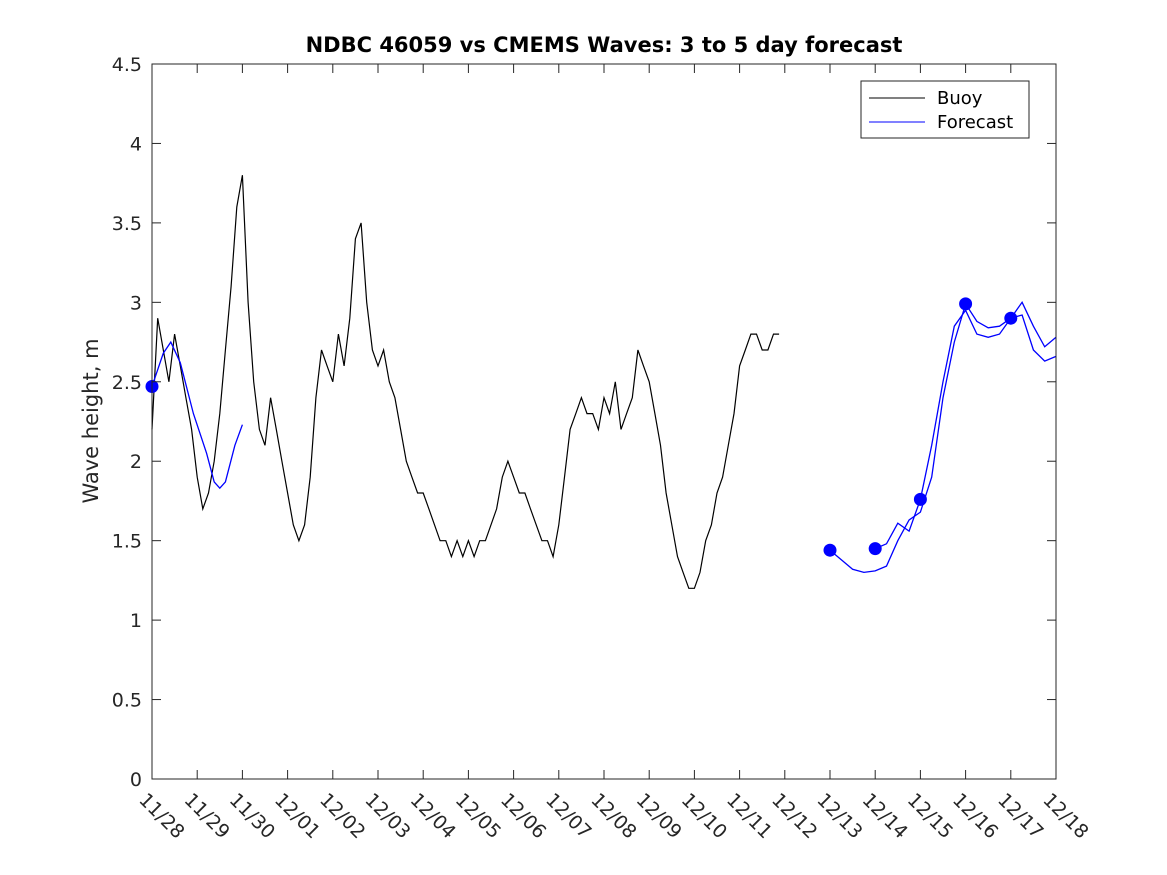 This screenshot has height=875, width=1167. Describe the element at coordinates (136, 303) in the screenshot. I see `y-tick-label-6: 3` at that location.